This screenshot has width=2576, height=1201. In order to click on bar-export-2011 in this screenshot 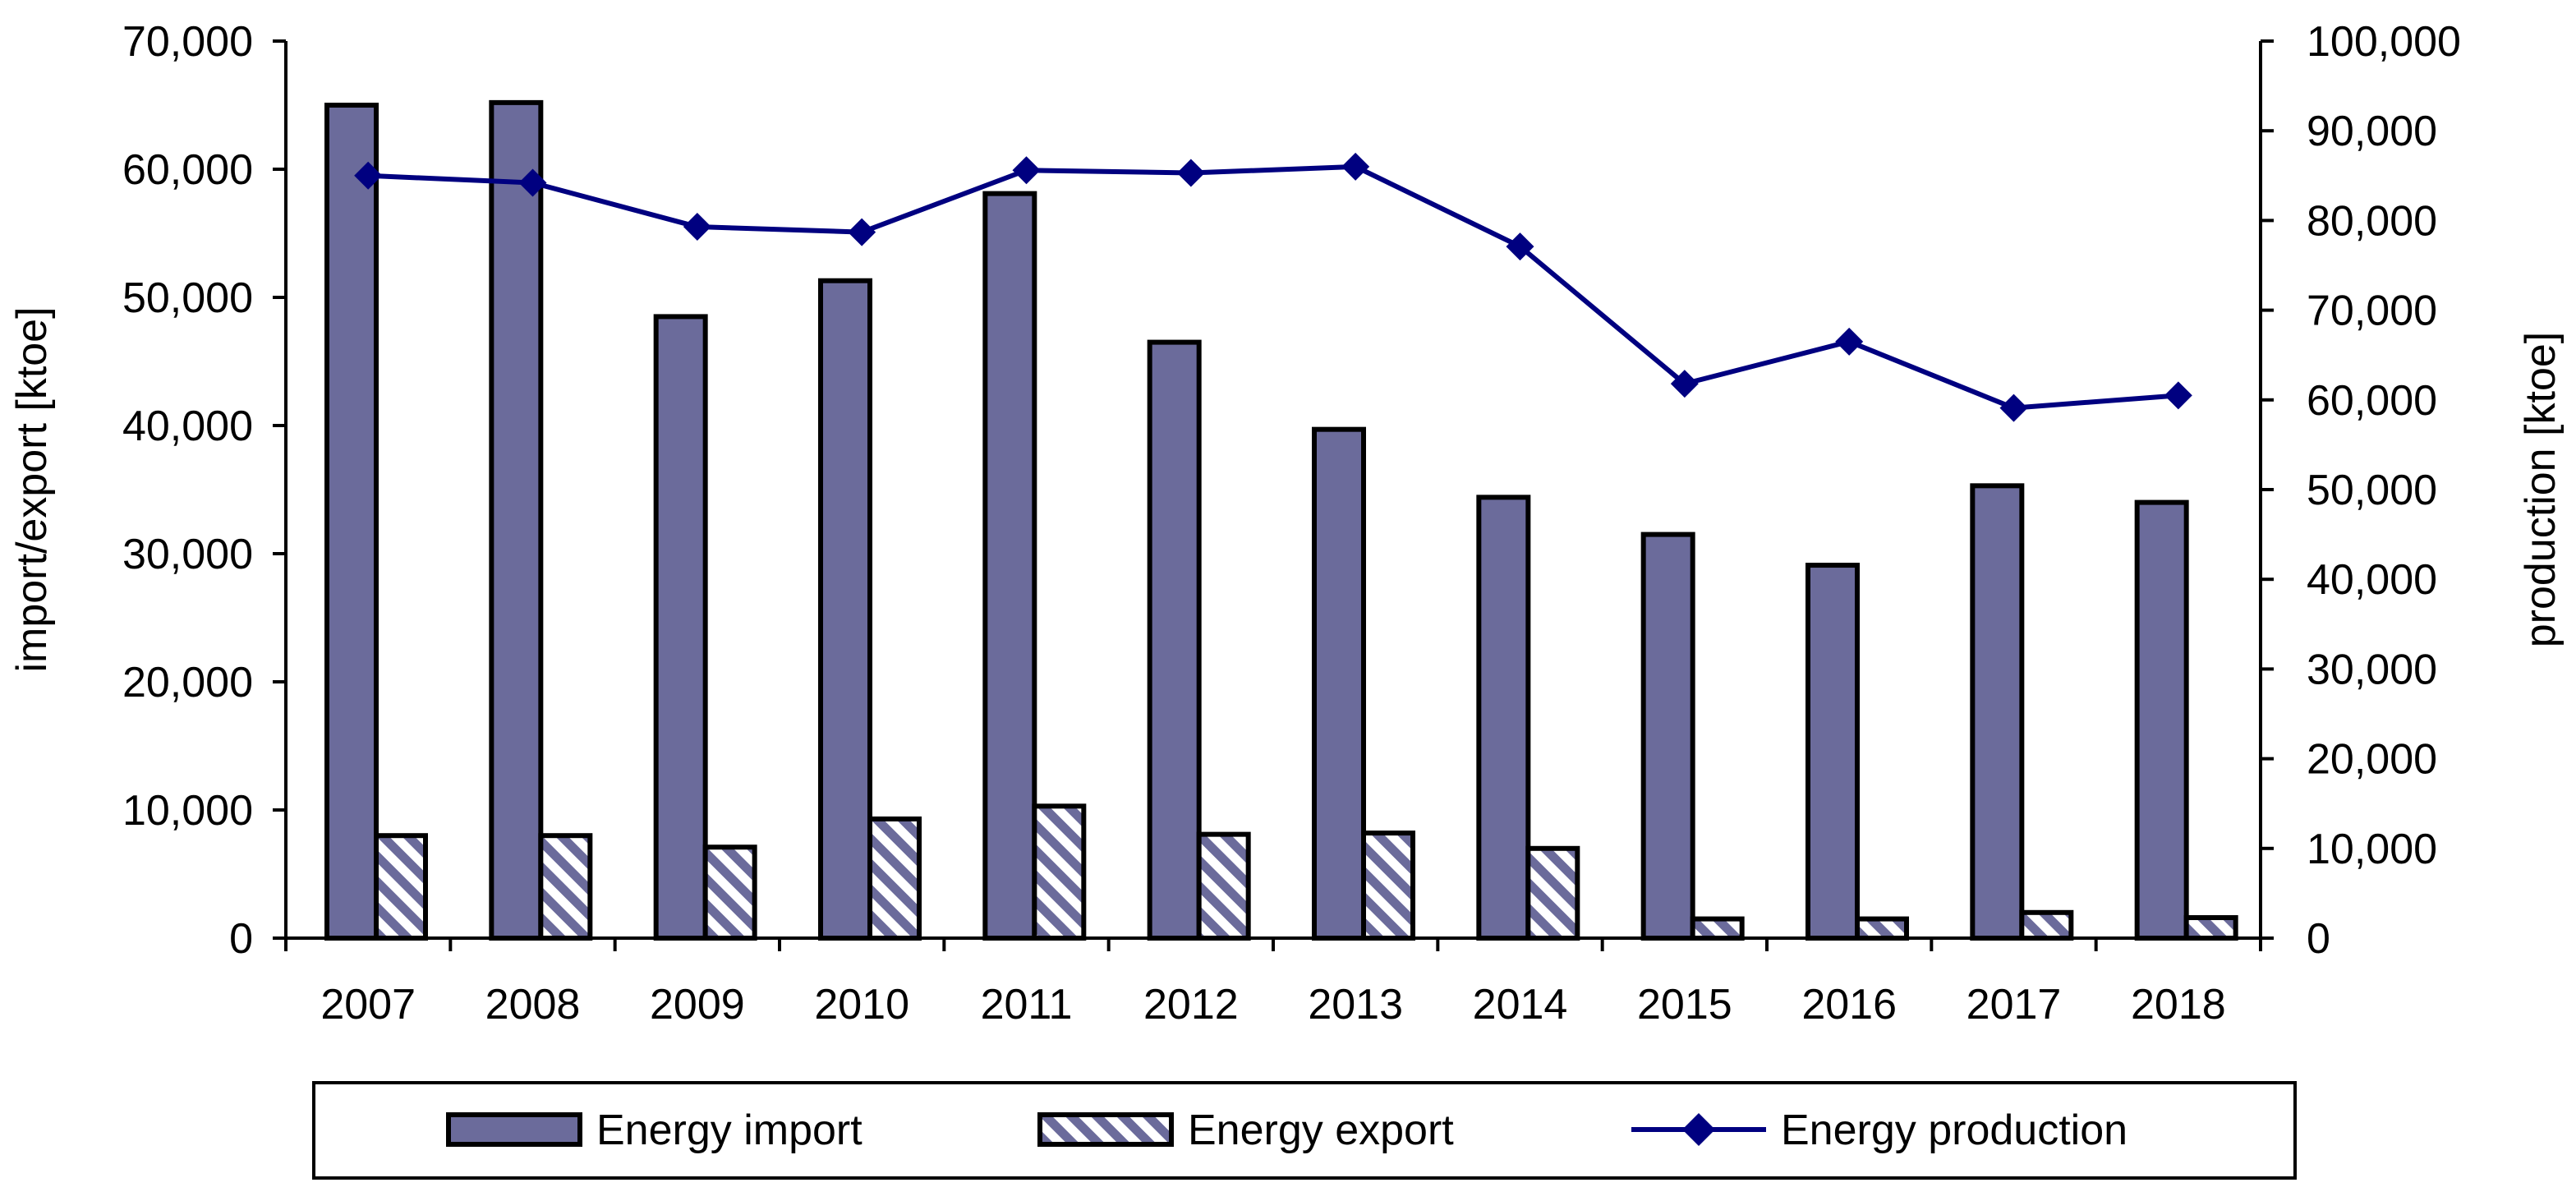, I will do `click(1059, 872)`.